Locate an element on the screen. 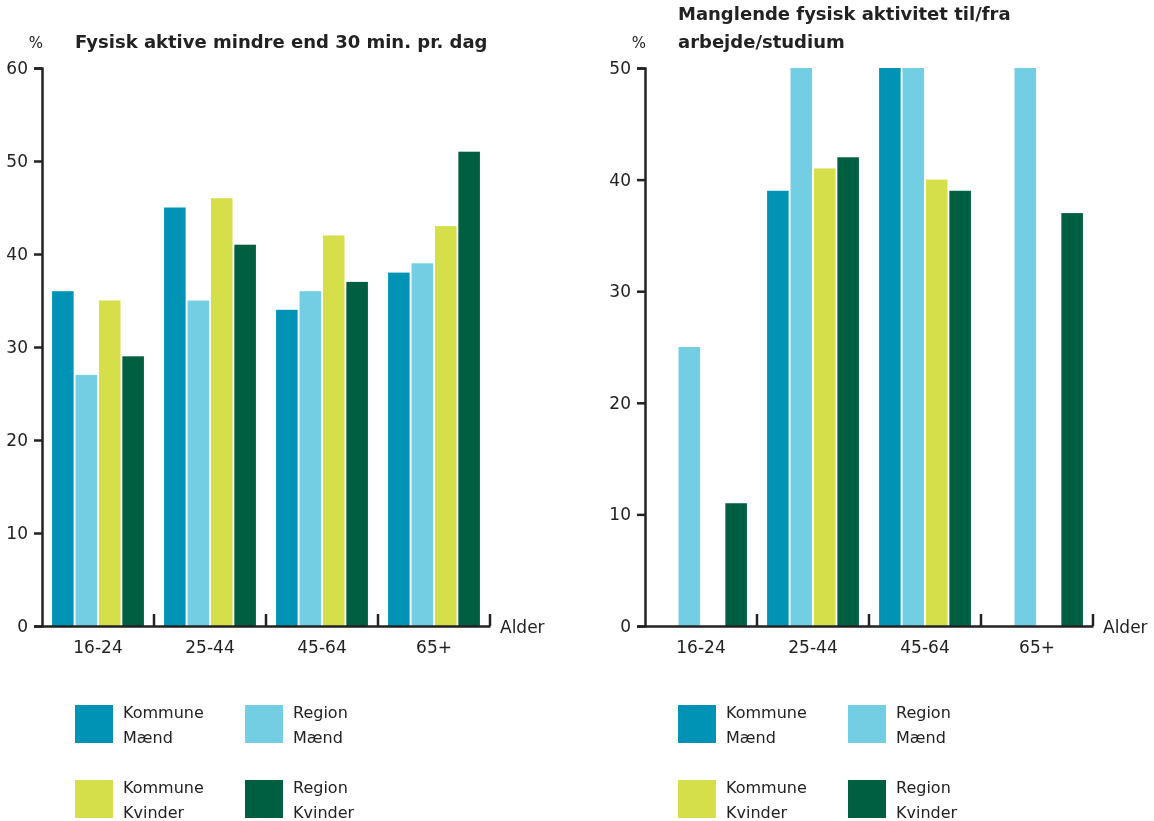  chart-title: Fysisk aktive mindre end 30 min. pr. dag is located at coordinates (281, 41).